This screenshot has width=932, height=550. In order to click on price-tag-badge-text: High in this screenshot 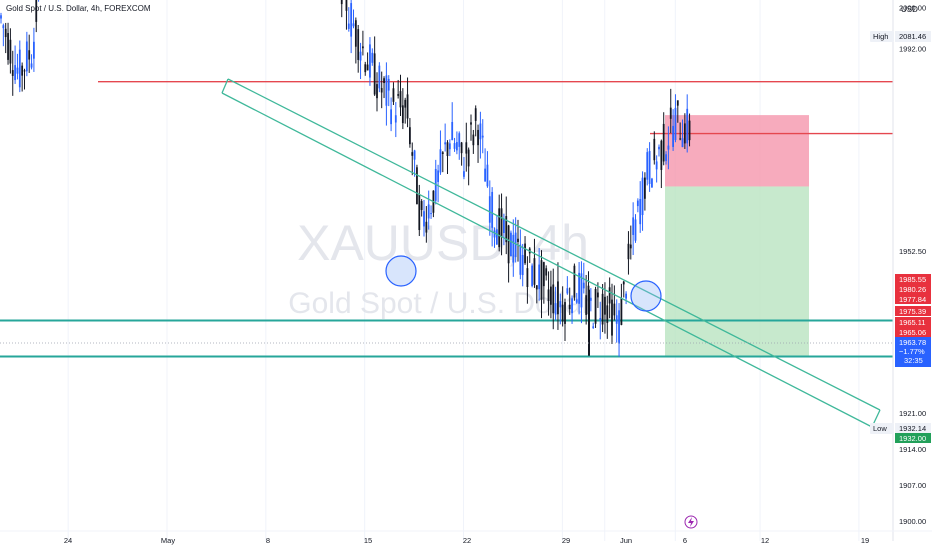, I will do `click(880, 36)`.